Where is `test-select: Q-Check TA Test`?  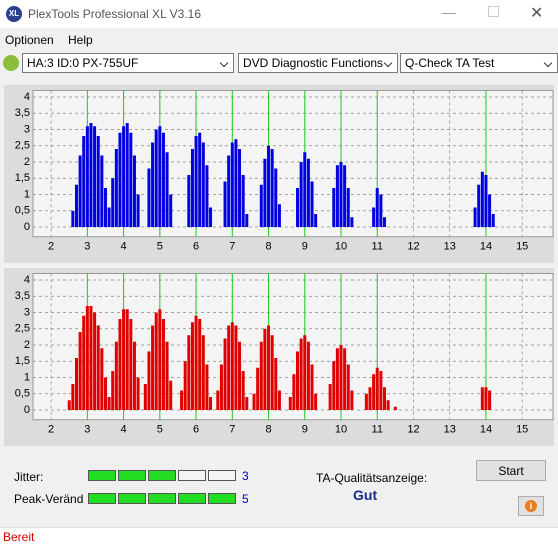 test-select: Q-Check TA Test is located at coordinates (479, 63).